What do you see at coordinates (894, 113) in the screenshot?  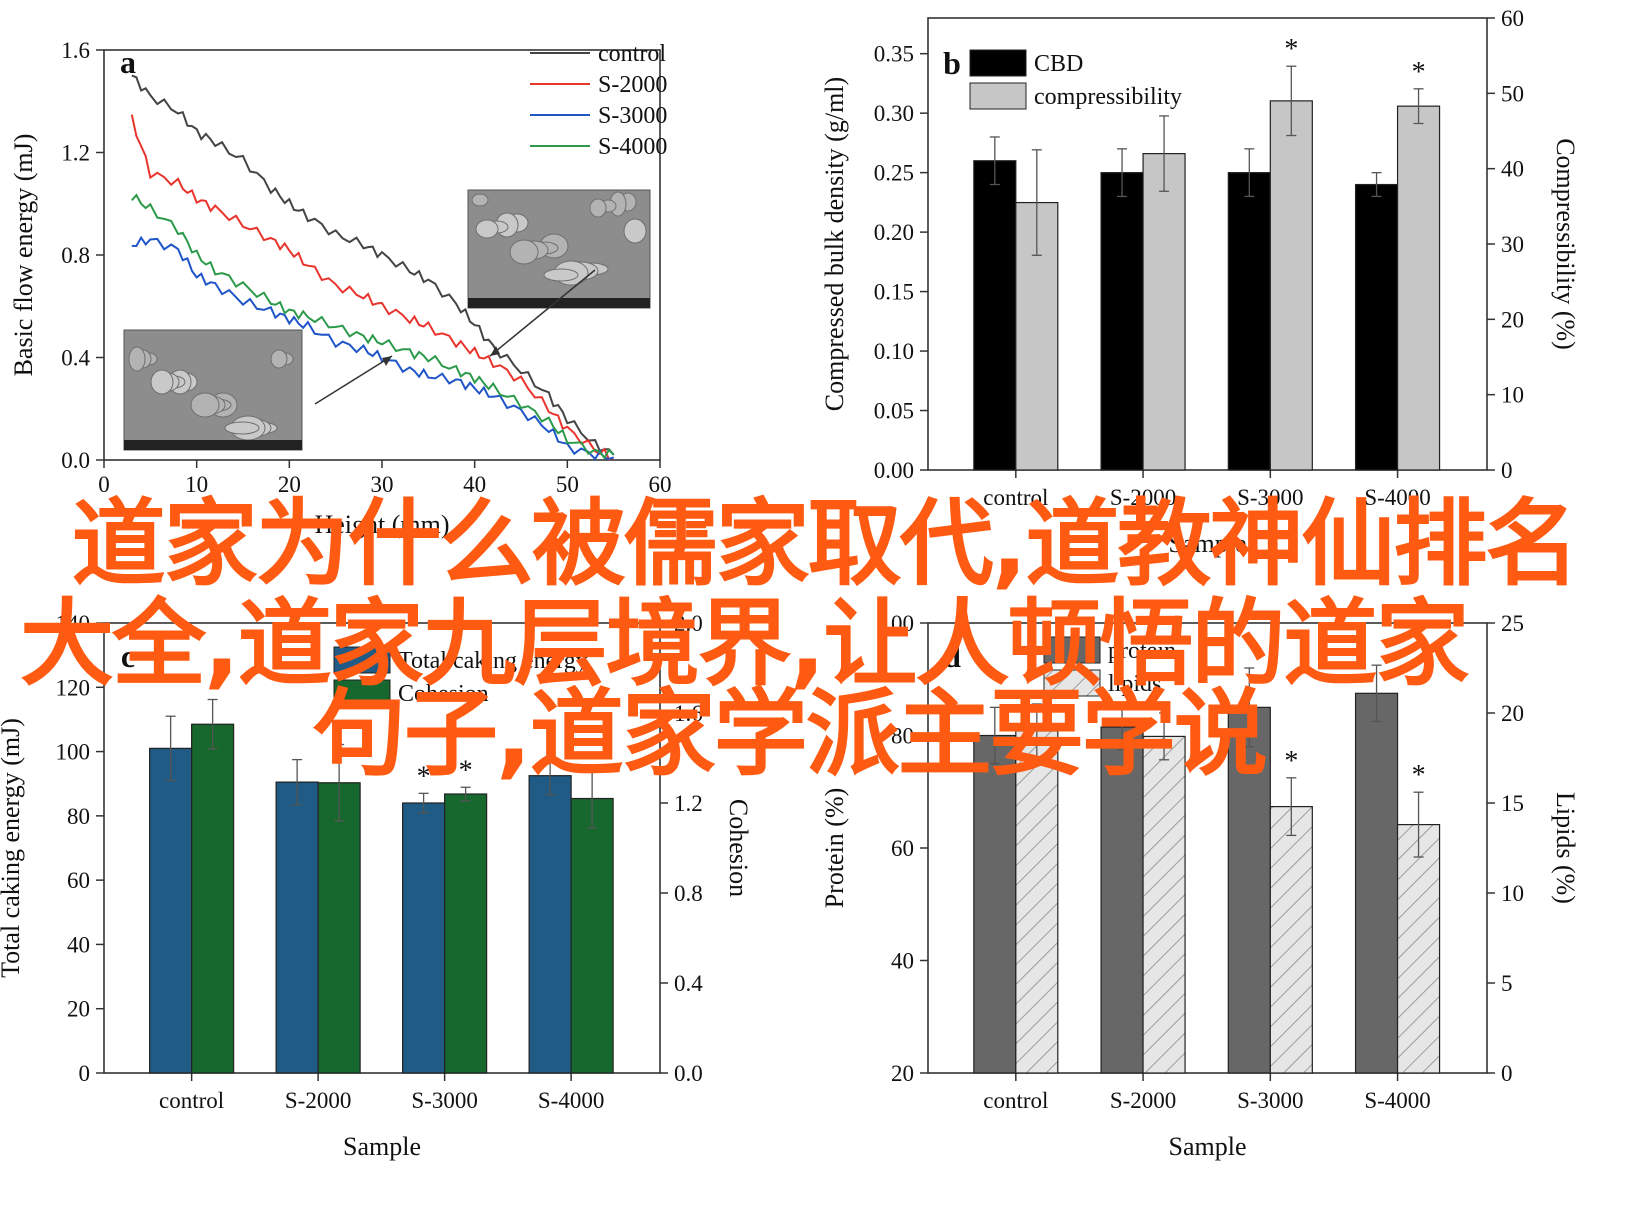 I see `y-tick-label: 0.30` at bounding box center [894, 113].